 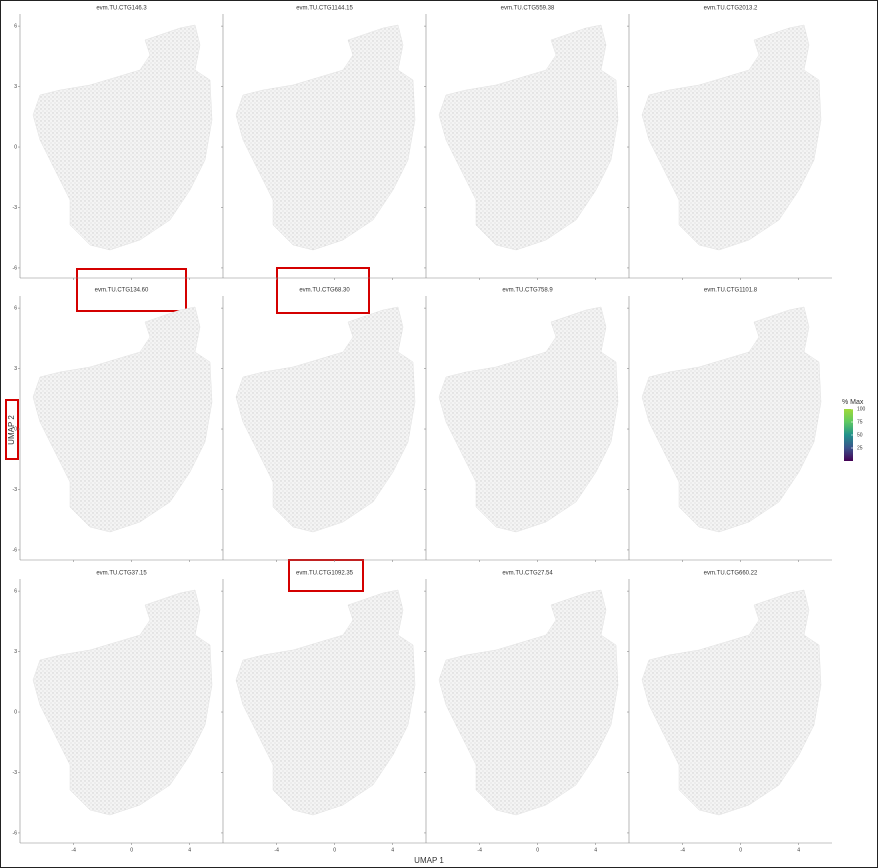 What do you see at coordinates (325, 574) in the screenshot?
I see `panel-title: evm.TU.CTG1092.35` at bounding box center [325, 574].